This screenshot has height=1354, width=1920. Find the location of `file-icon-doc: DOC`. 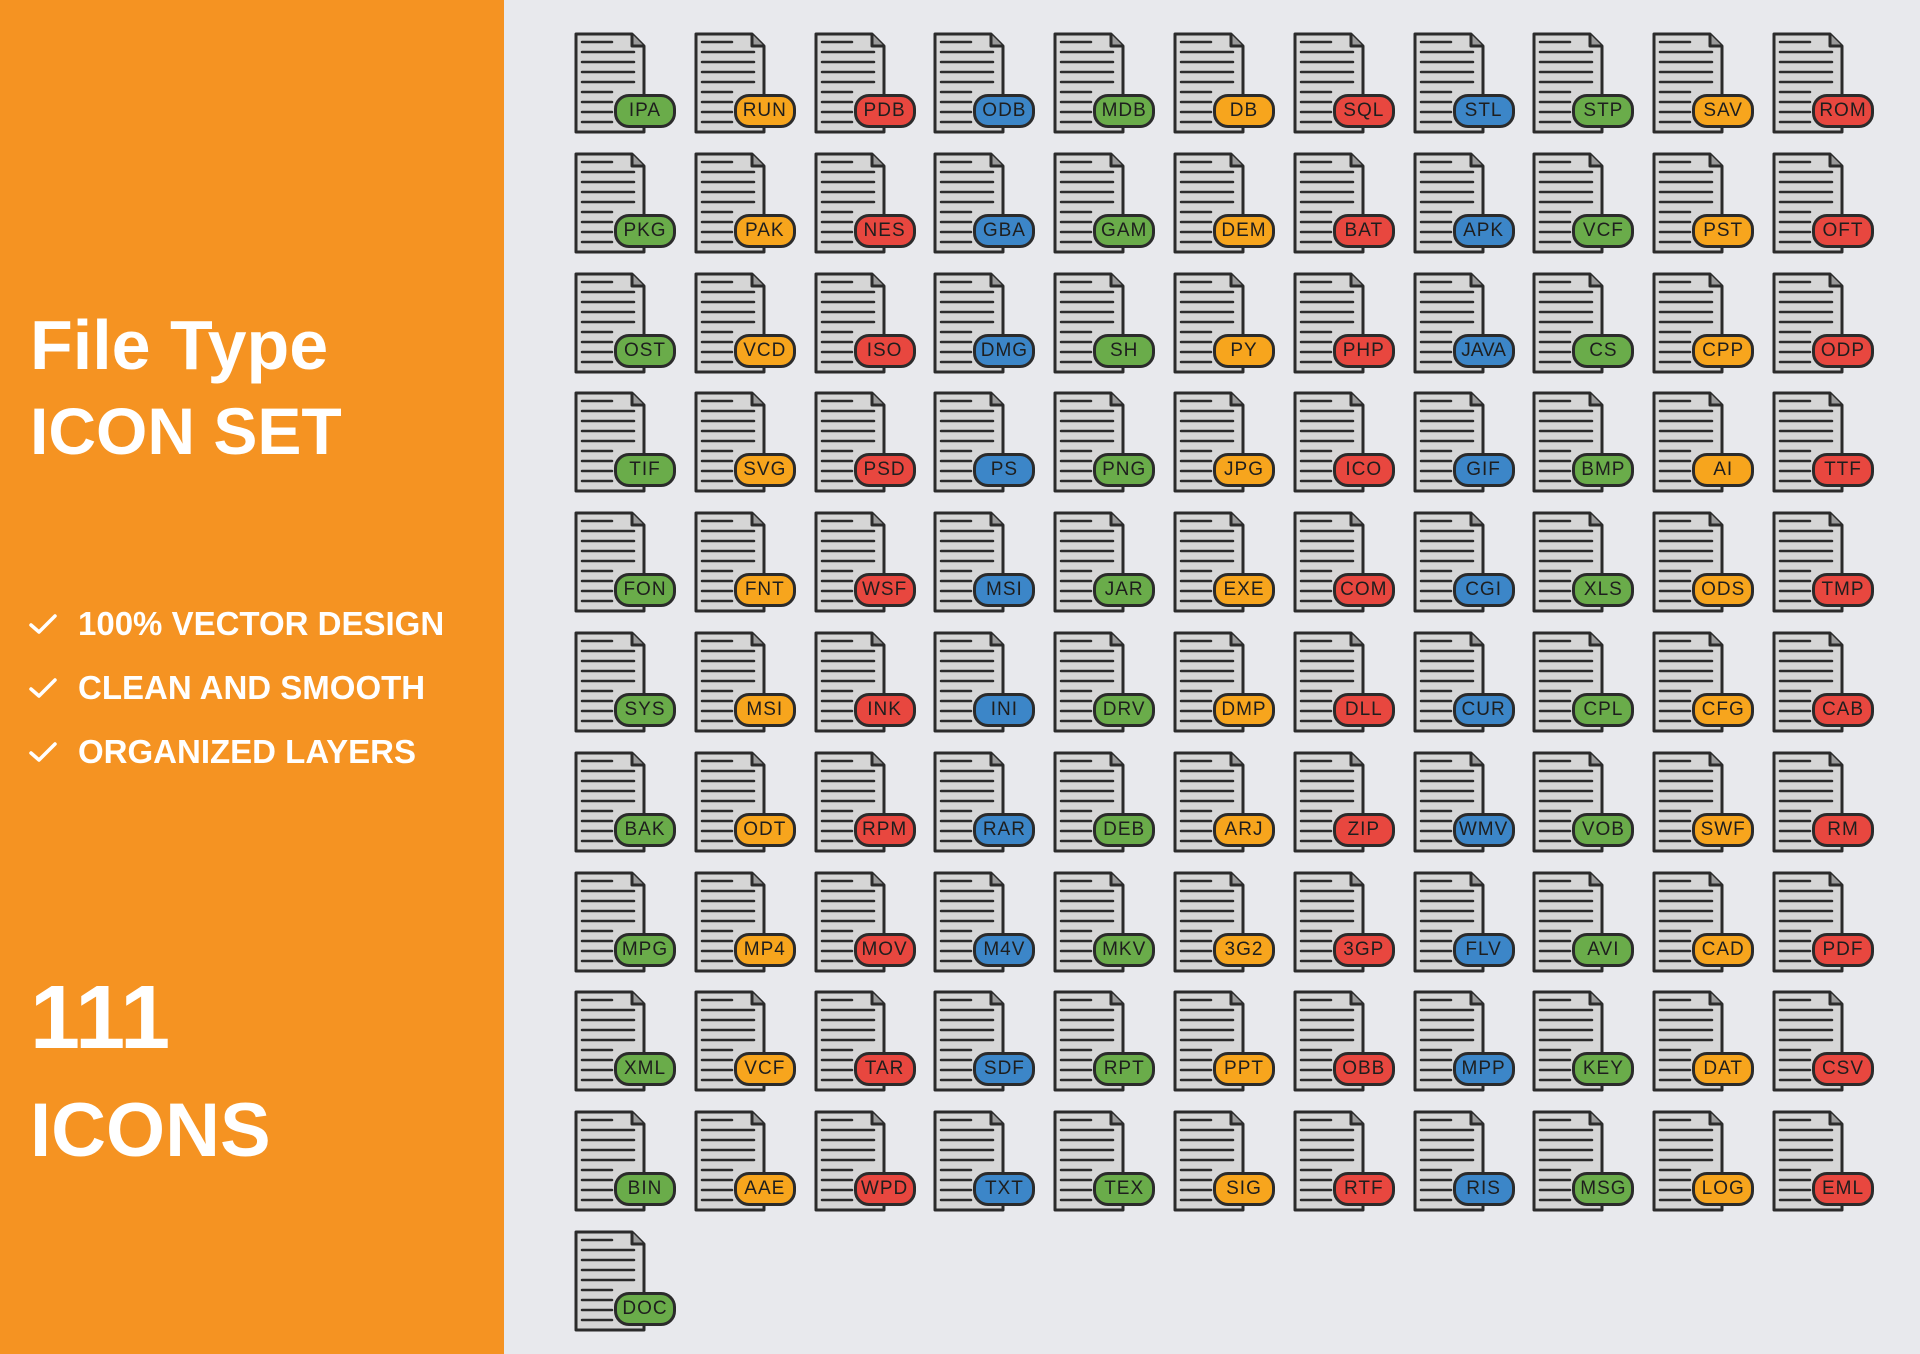

file-icon-doc: DOC is located at coordinates (626, 1282).